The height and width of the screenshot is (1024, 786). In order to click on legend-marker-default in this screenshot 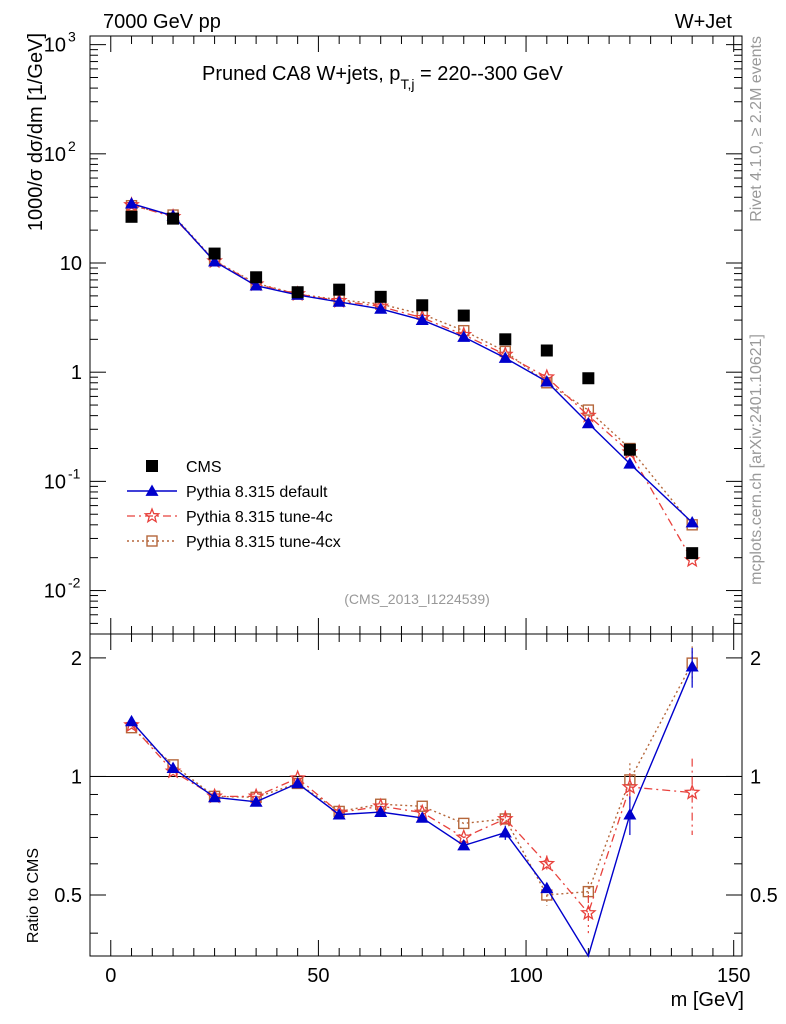, I will do `click(152, 490)`.